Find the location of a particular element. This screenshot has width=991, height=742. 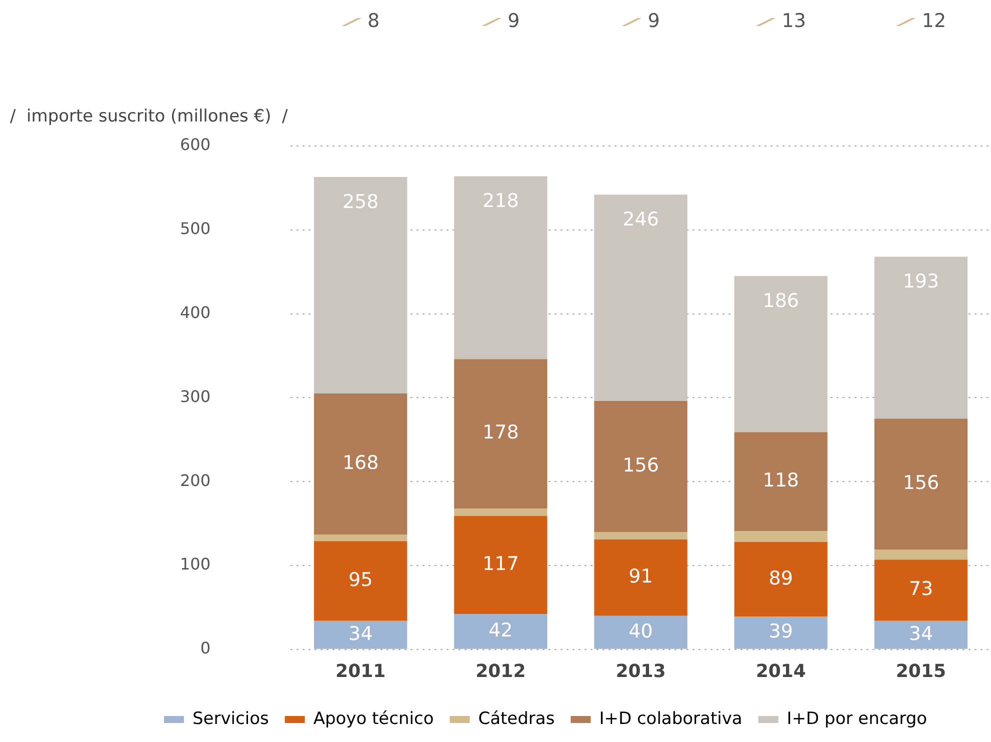

data-label: 13 is located at coordinates (794, 21).